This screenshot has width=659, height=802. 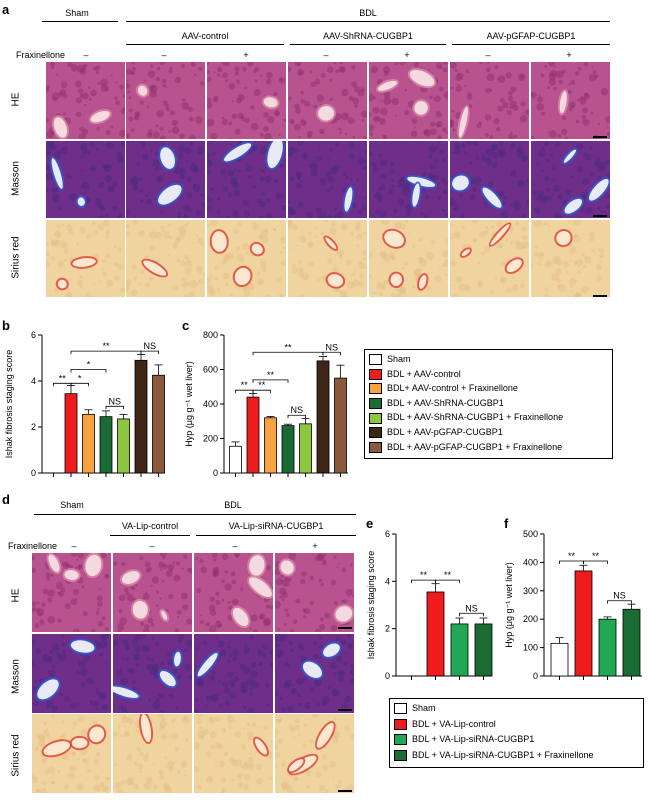 What do you see at coordinates (205, 36) in the screenshot?
I see `group-header-aav-control: AAV-control` at bounding box center [205, 36].